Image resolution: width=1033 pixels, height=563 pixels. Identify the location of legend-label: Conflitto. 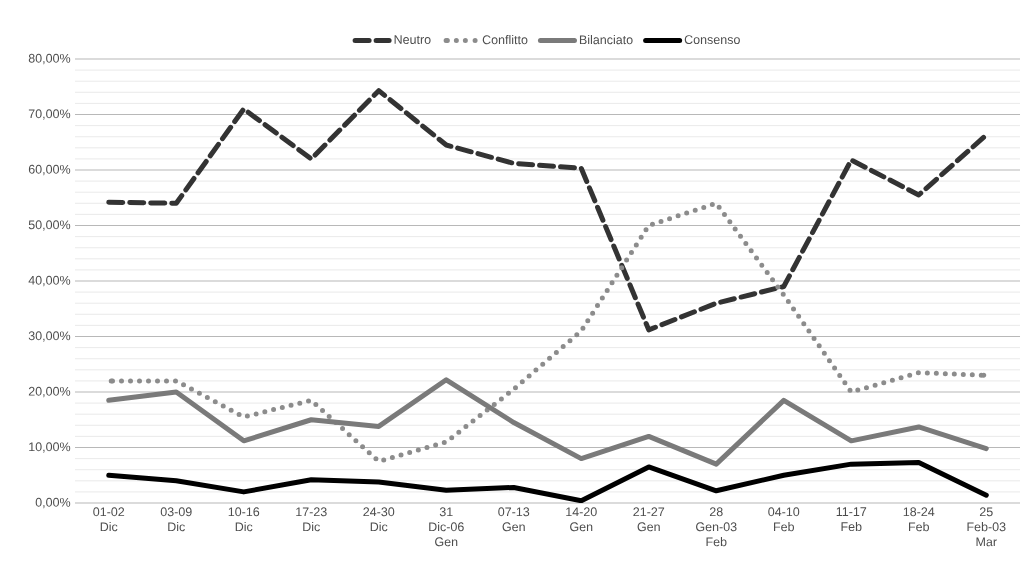
(505, 40).